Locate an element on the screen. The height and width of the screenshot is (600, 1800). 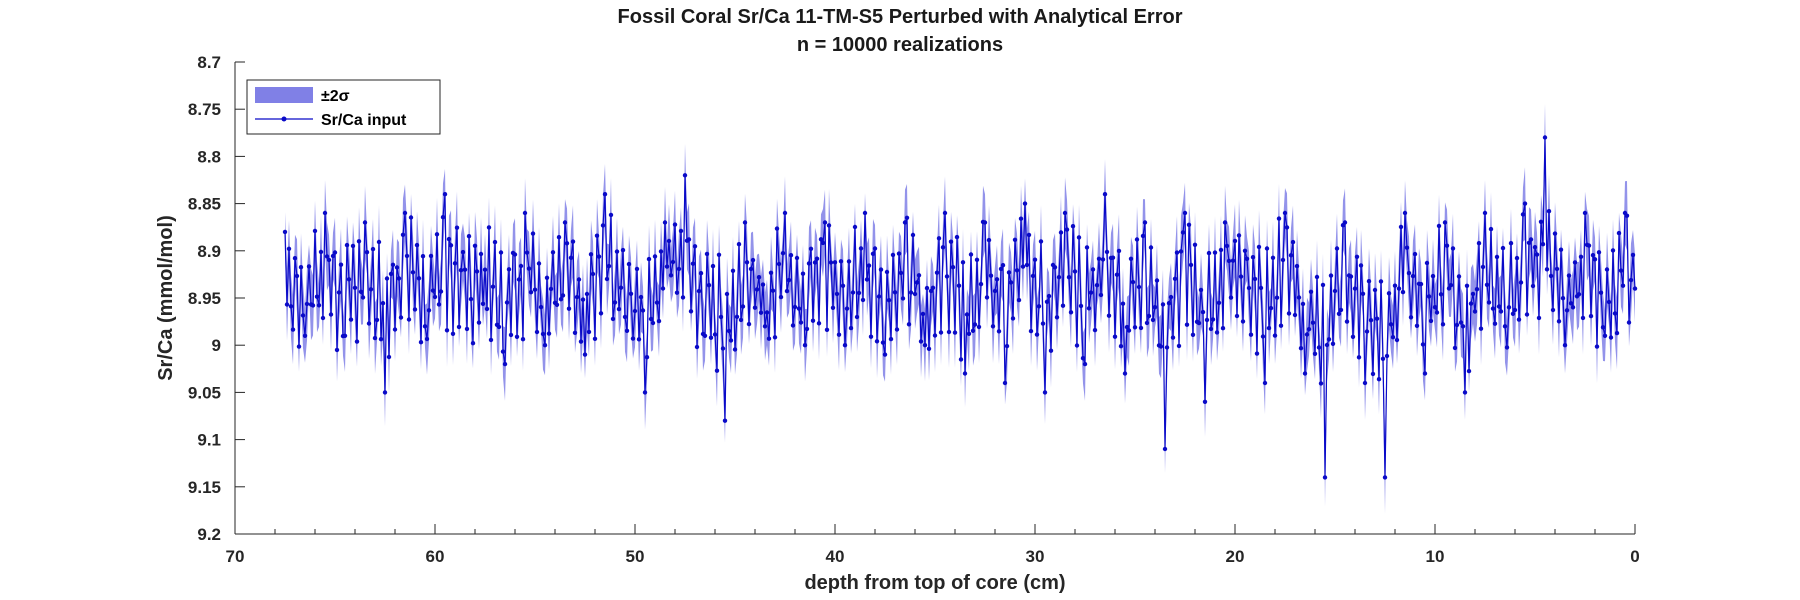
y-axis-label: Sr/Ca (mmol/mol) is located at coordinates (166, 298).